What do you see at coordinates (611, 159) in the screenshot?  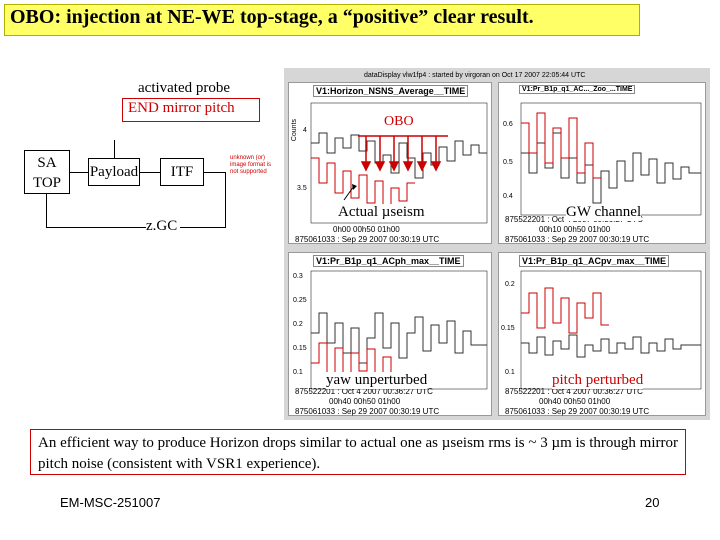 I see `plot-gw-svg` at bounding box center [611, 159].